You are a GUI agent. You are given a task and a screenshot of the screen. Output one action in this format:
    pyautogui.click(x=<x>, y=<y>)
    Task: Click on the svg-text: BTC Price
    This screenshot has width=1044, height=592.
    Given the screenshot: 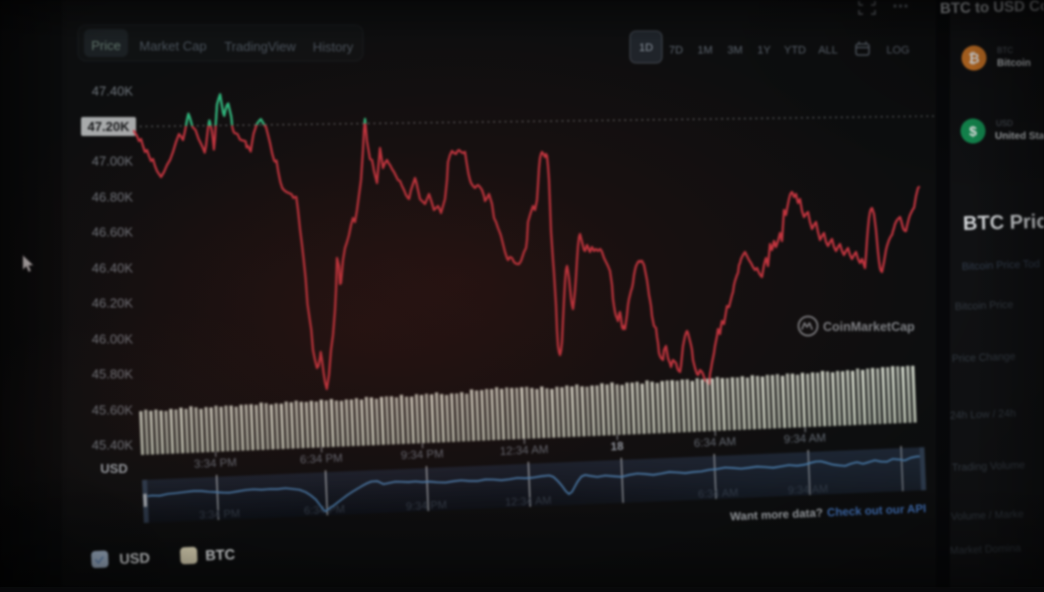 What is the action you would take?
    pyautogui.click(x=1003, y=222)
    